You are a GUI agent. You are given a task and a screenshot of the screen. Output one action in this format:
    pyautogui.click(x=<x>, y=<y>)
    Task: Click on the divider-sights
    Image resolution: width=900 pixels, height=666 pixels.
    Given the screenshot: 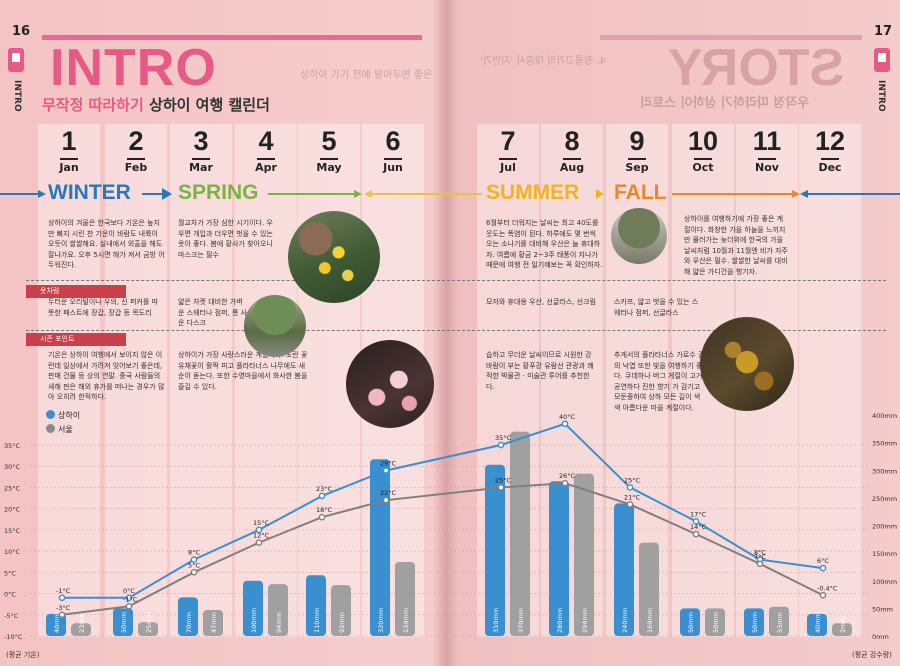 What is the action you would take?
    pyautogui.click(x=456, y=330)
    